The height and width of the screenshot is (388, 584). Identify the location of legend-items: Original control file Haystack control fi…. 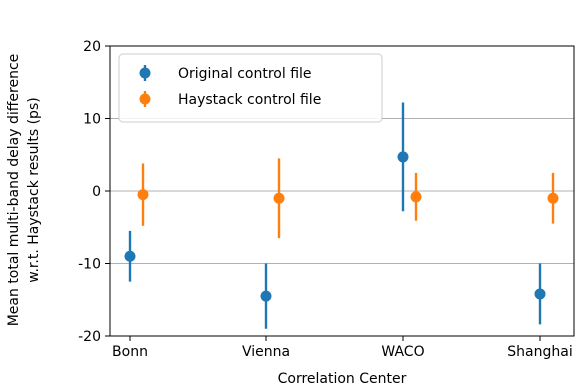
(230, 86).